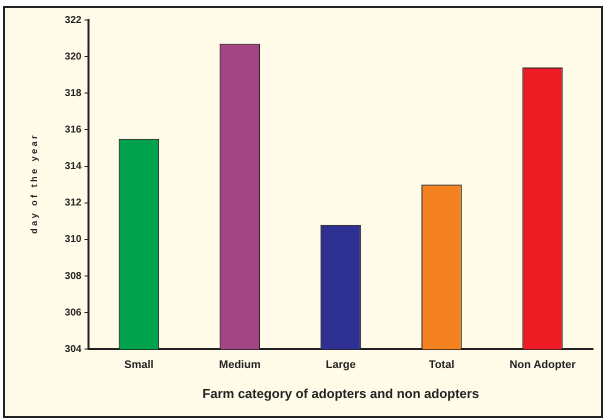 The height and width of the screenshot is (420, 605). What do you see at coordinates (240, 364) in the screenshot?
I see `x-tick-label: Medium` at bounding box center [240, 364].